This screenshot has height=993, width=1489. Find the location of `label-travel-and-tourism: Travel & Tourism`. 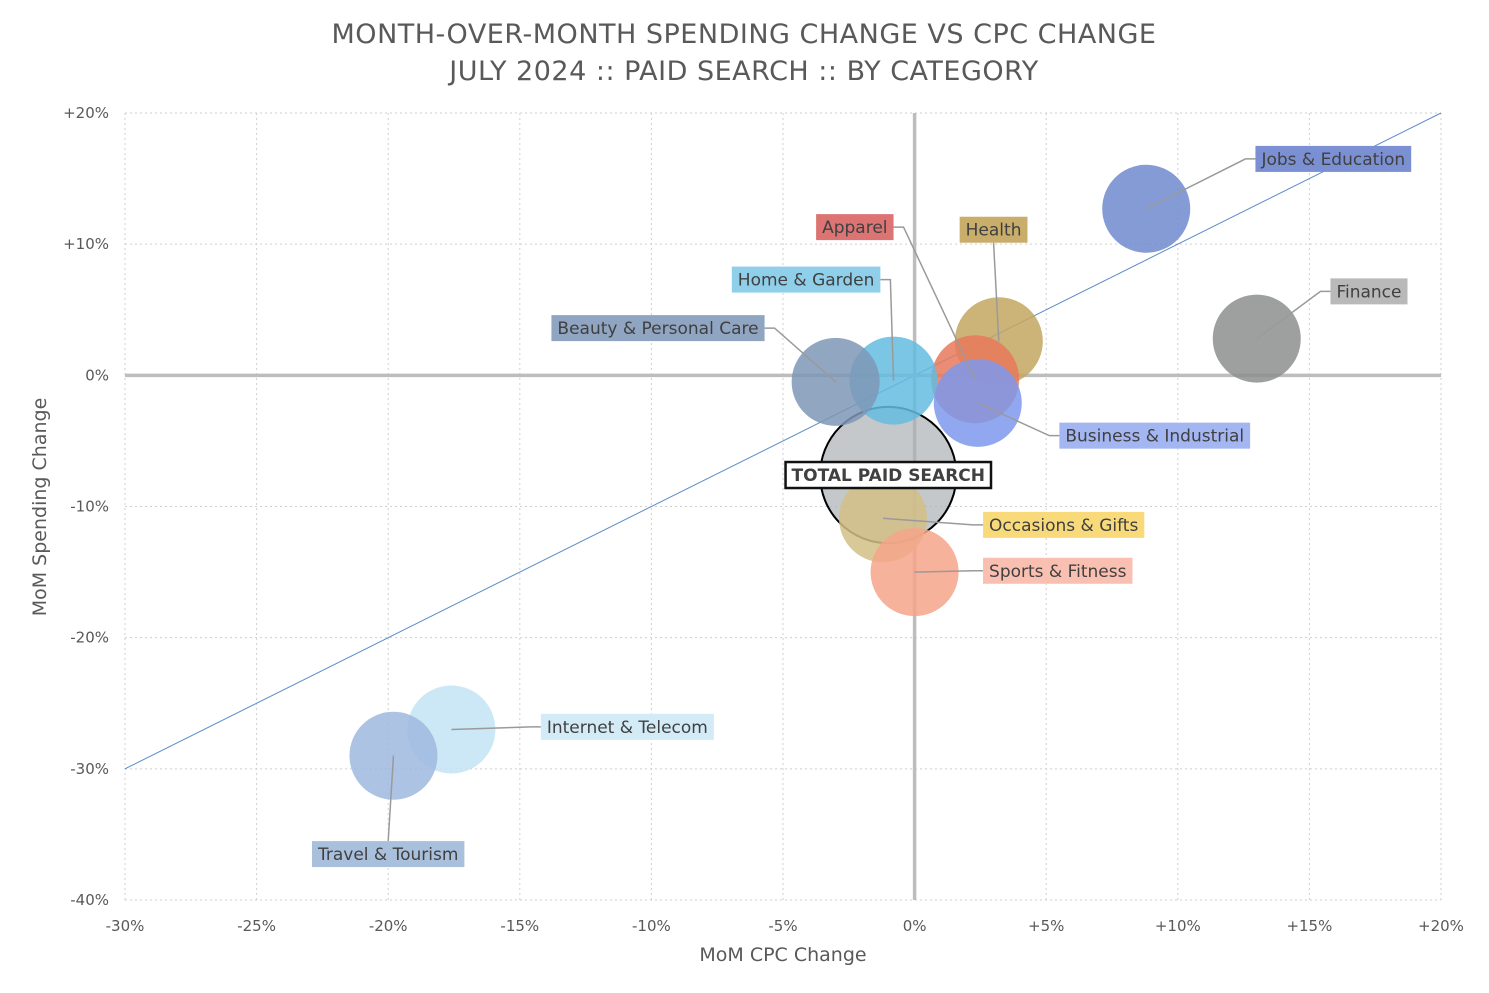

label-travel-and-tourism: Travel & Tourism is located at coordinates (387, 855).